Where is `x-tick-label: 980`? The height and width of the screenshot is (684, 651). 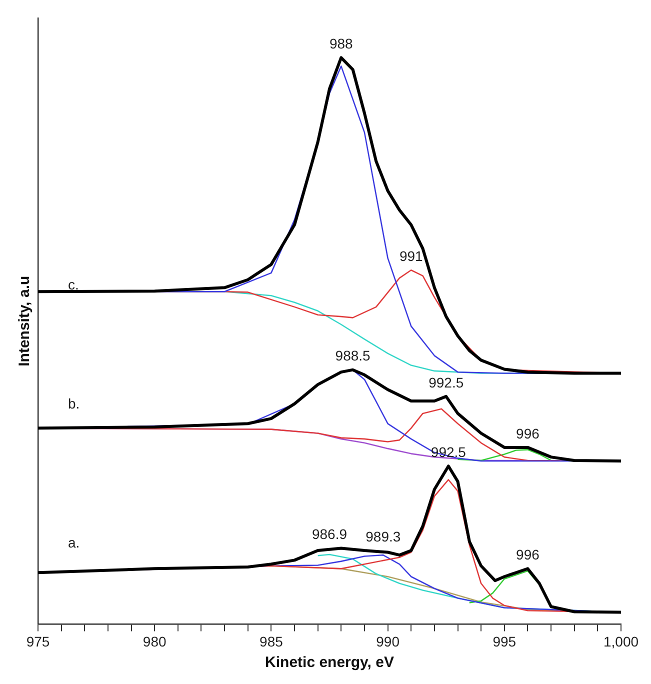 x-tick-label: 980 is located at coordinates (154, 641).